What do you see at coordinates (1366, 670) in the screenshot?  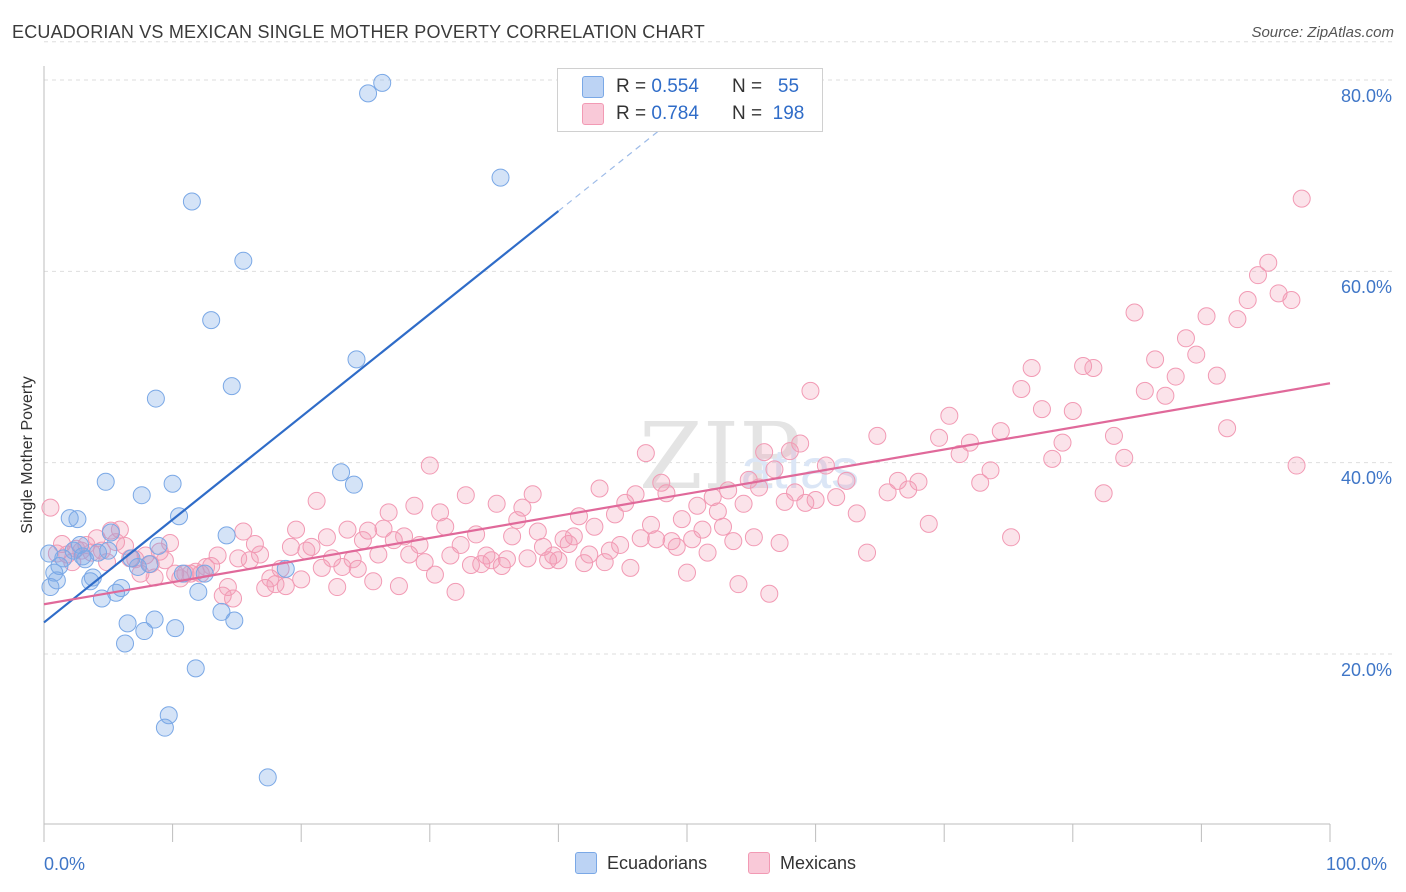 I see `y-tick-label-20: 20.0%` at bounding box center [1366, 670].